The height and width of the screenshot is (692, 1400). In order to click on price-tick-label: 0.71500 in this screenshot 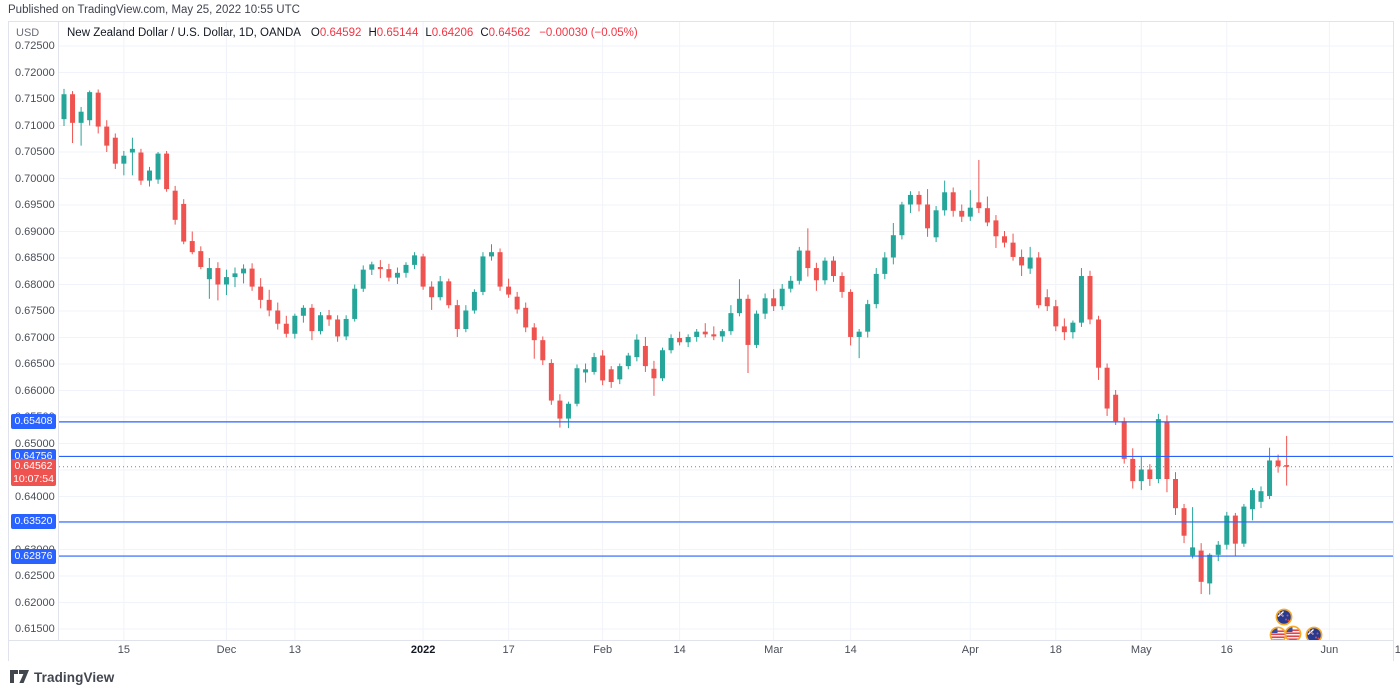, I will do `click(35, 99)`.